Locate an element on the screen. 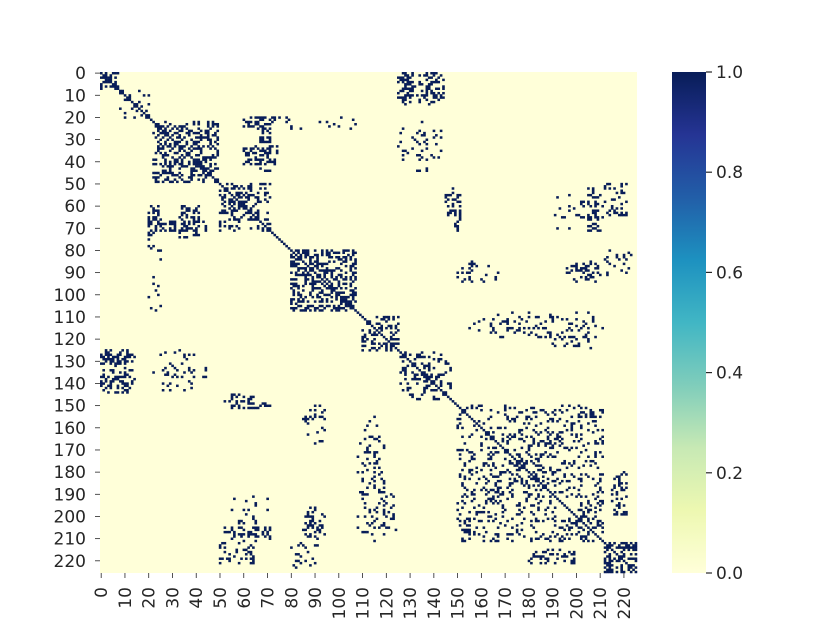 The width and height of the screenshot is (835, 641). y-tick-label: 190 is located at coordinates (70, 495).